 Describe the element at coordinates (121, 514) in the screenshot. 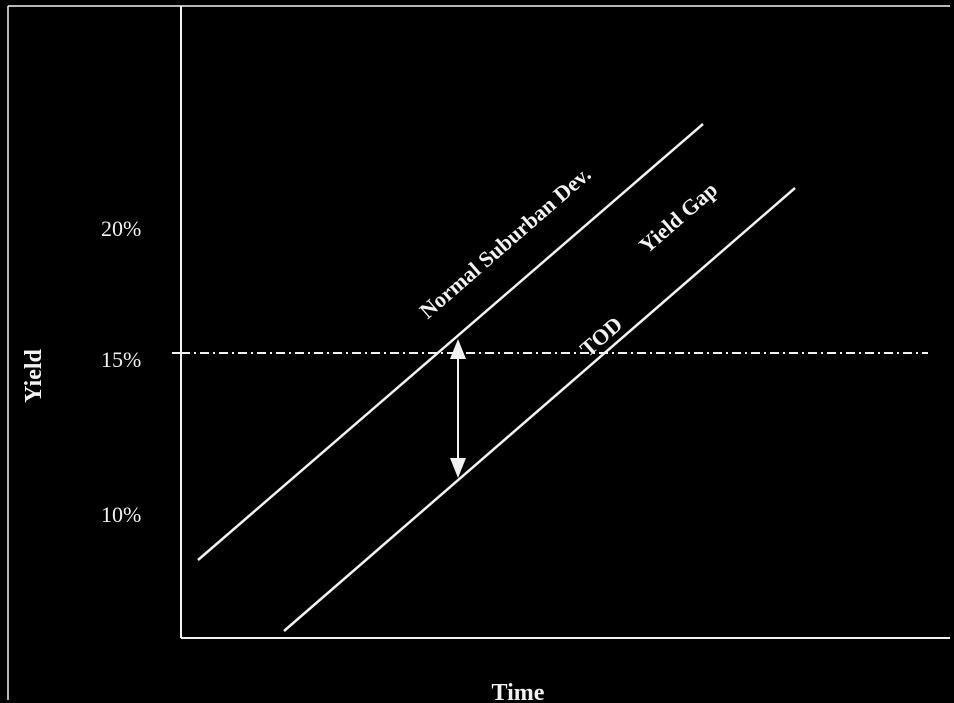

I see `y-tick-label-10: 10%` at that location.